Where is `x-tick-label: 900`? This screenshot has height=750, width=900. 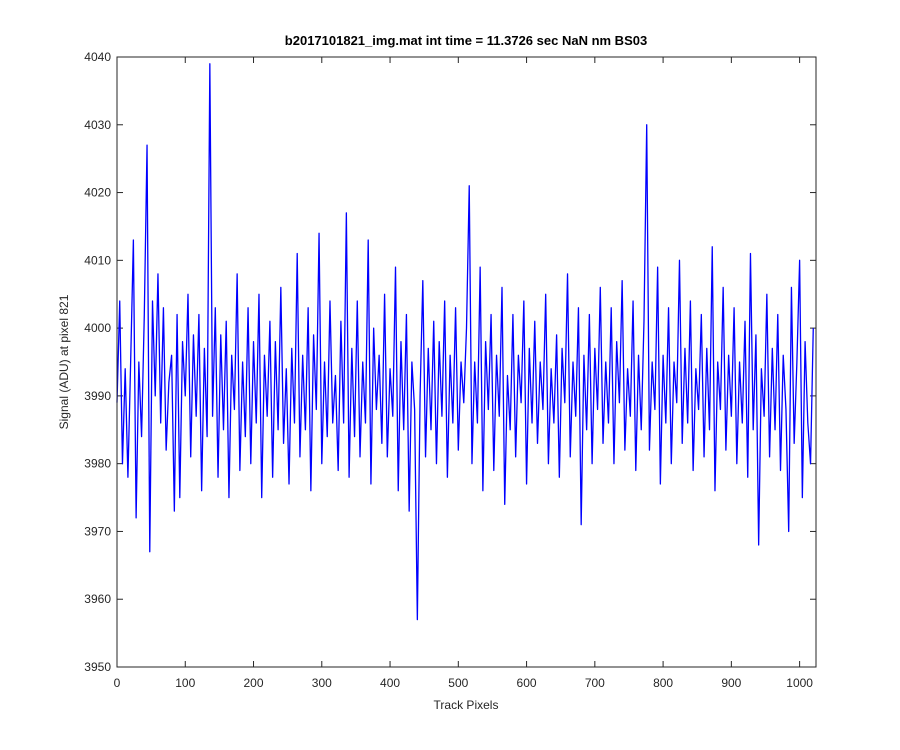
x-tick-label: 900 is located at coordinates (731, 683).